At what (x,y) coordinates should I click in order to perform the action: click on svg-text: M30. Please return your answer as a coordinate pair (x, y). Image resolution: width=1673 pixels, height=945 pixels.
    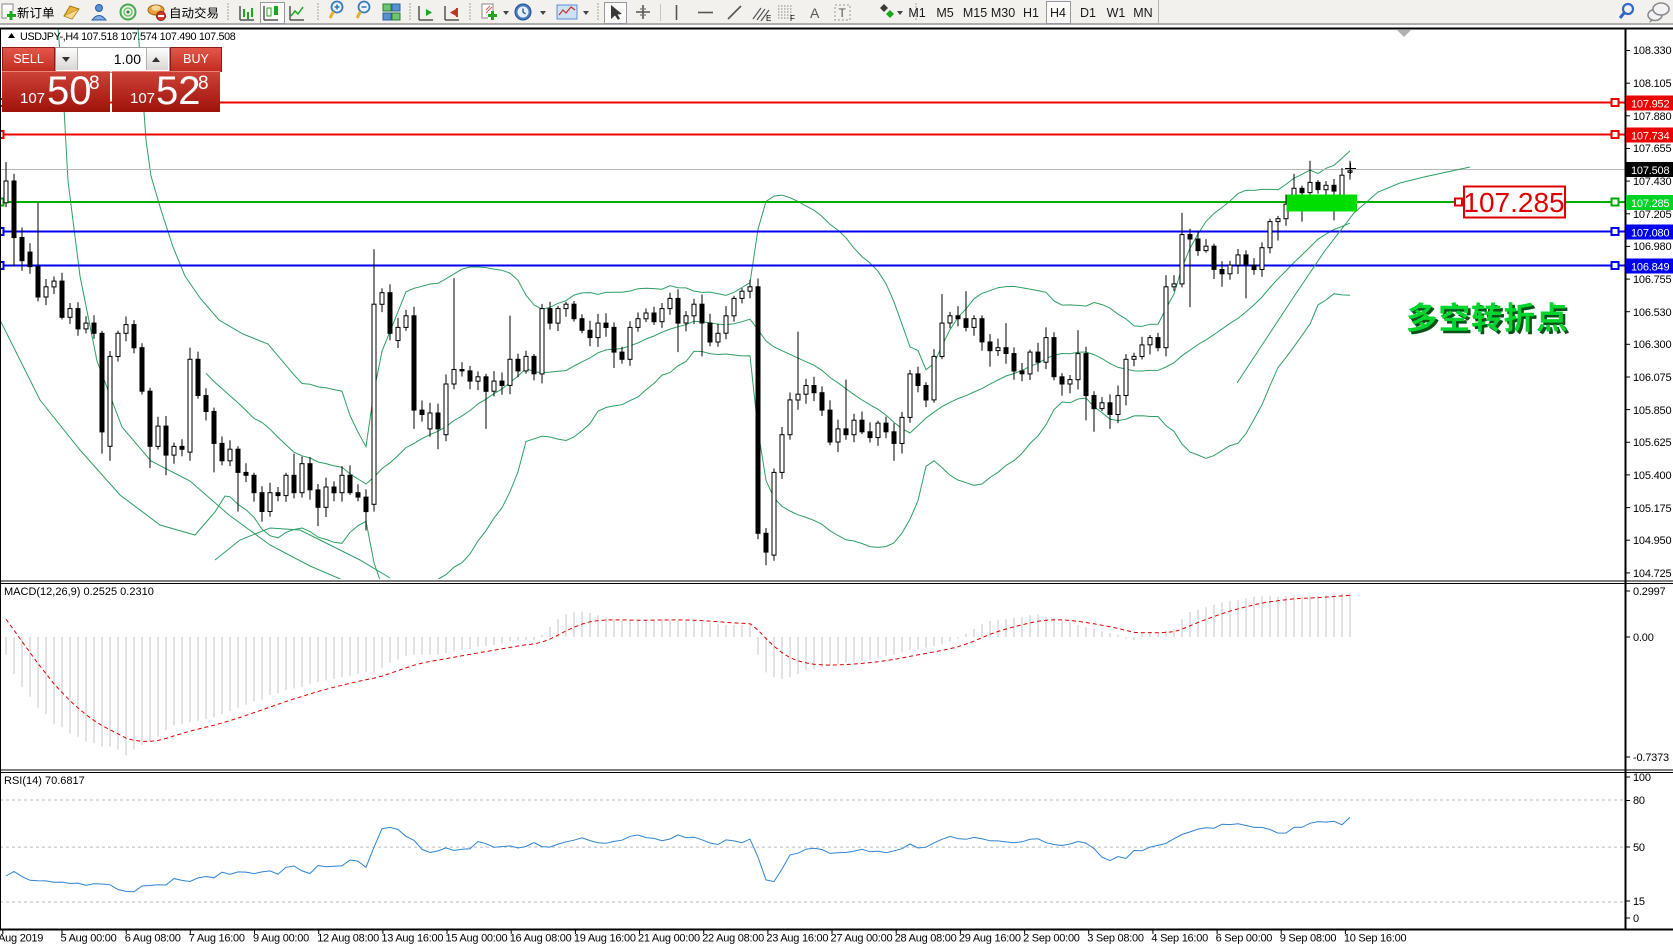
    Looking at the image, I should click on (1003, 13).